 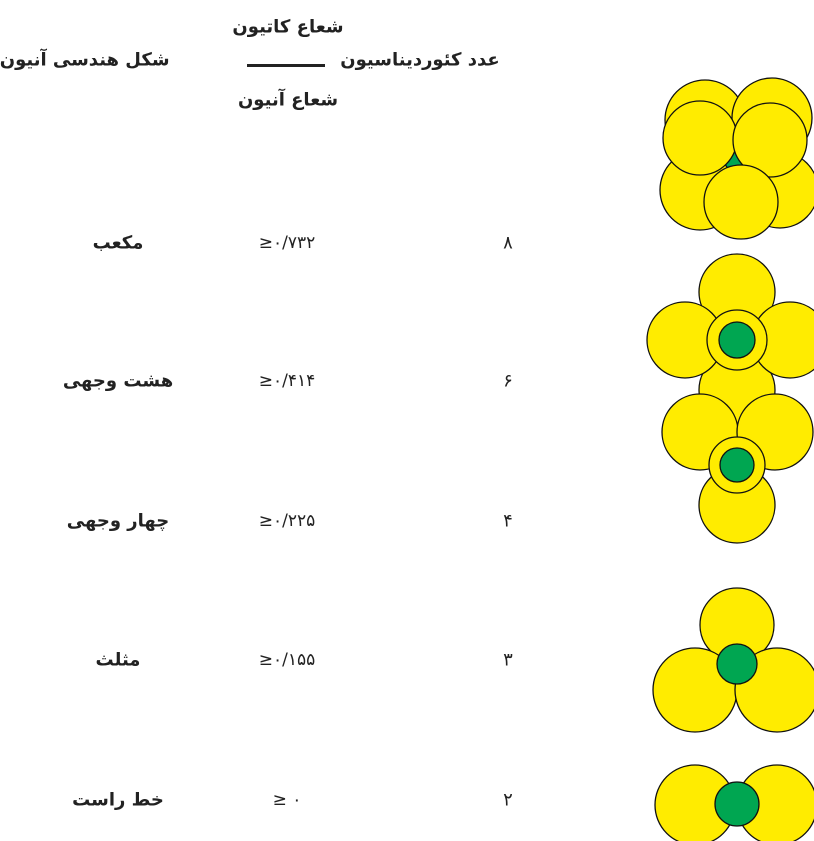 What do you see at coordinates (508, 521) in the screenshot?
I see `coordination-cell: ۴` at bounding box center [508, 521].